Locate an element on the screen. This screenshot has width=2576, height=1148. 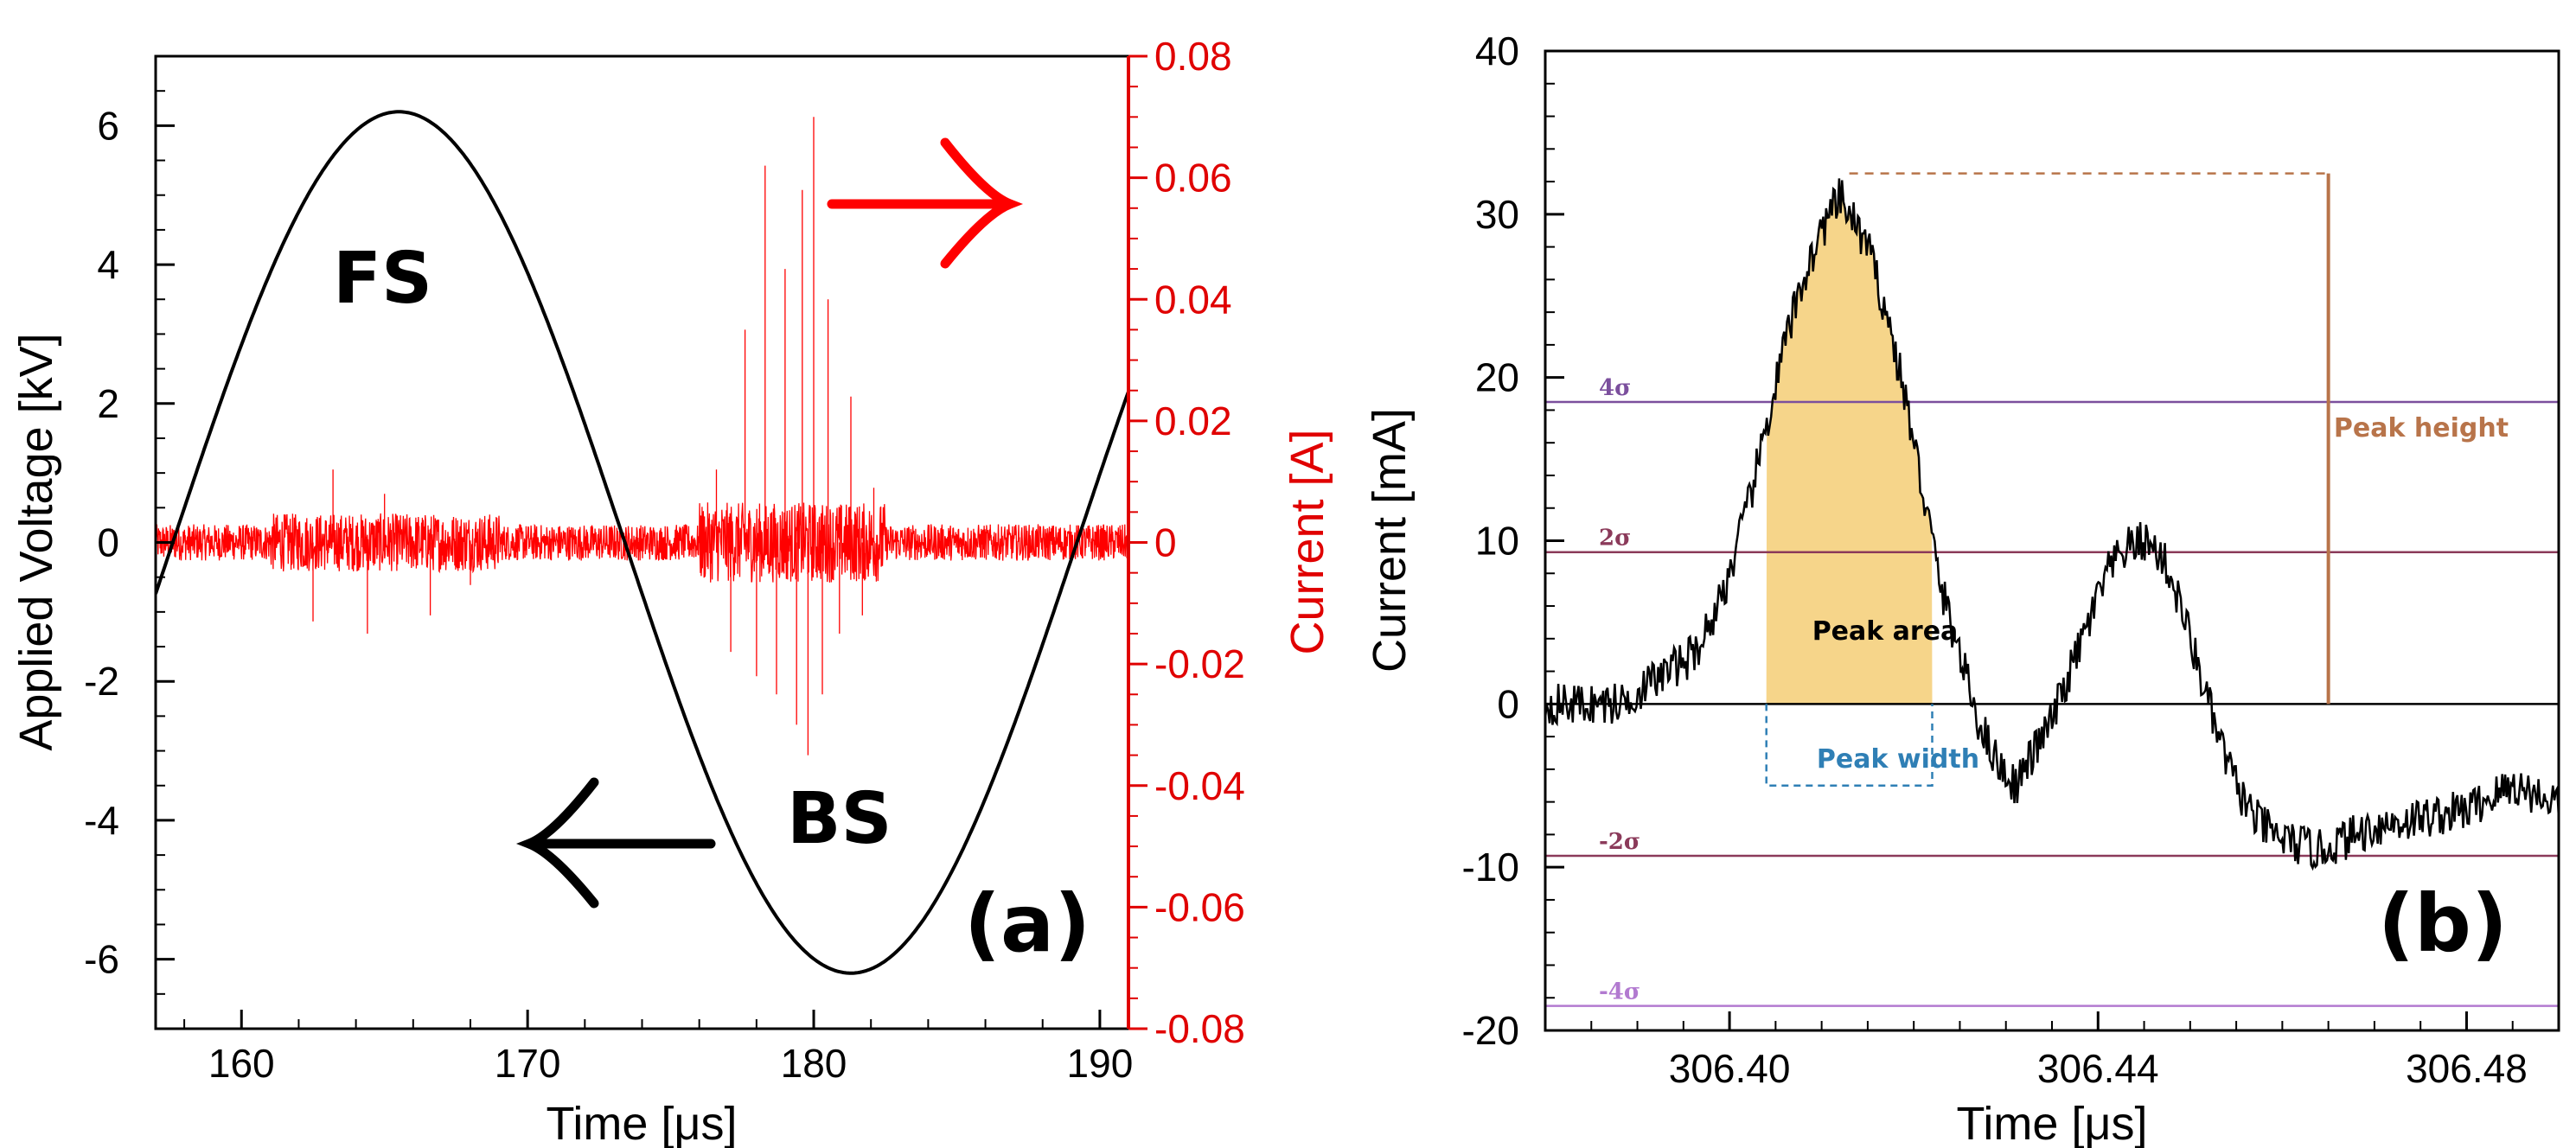
panel-b-y-label: Current [mA] is located at coordinates (1390, 540).